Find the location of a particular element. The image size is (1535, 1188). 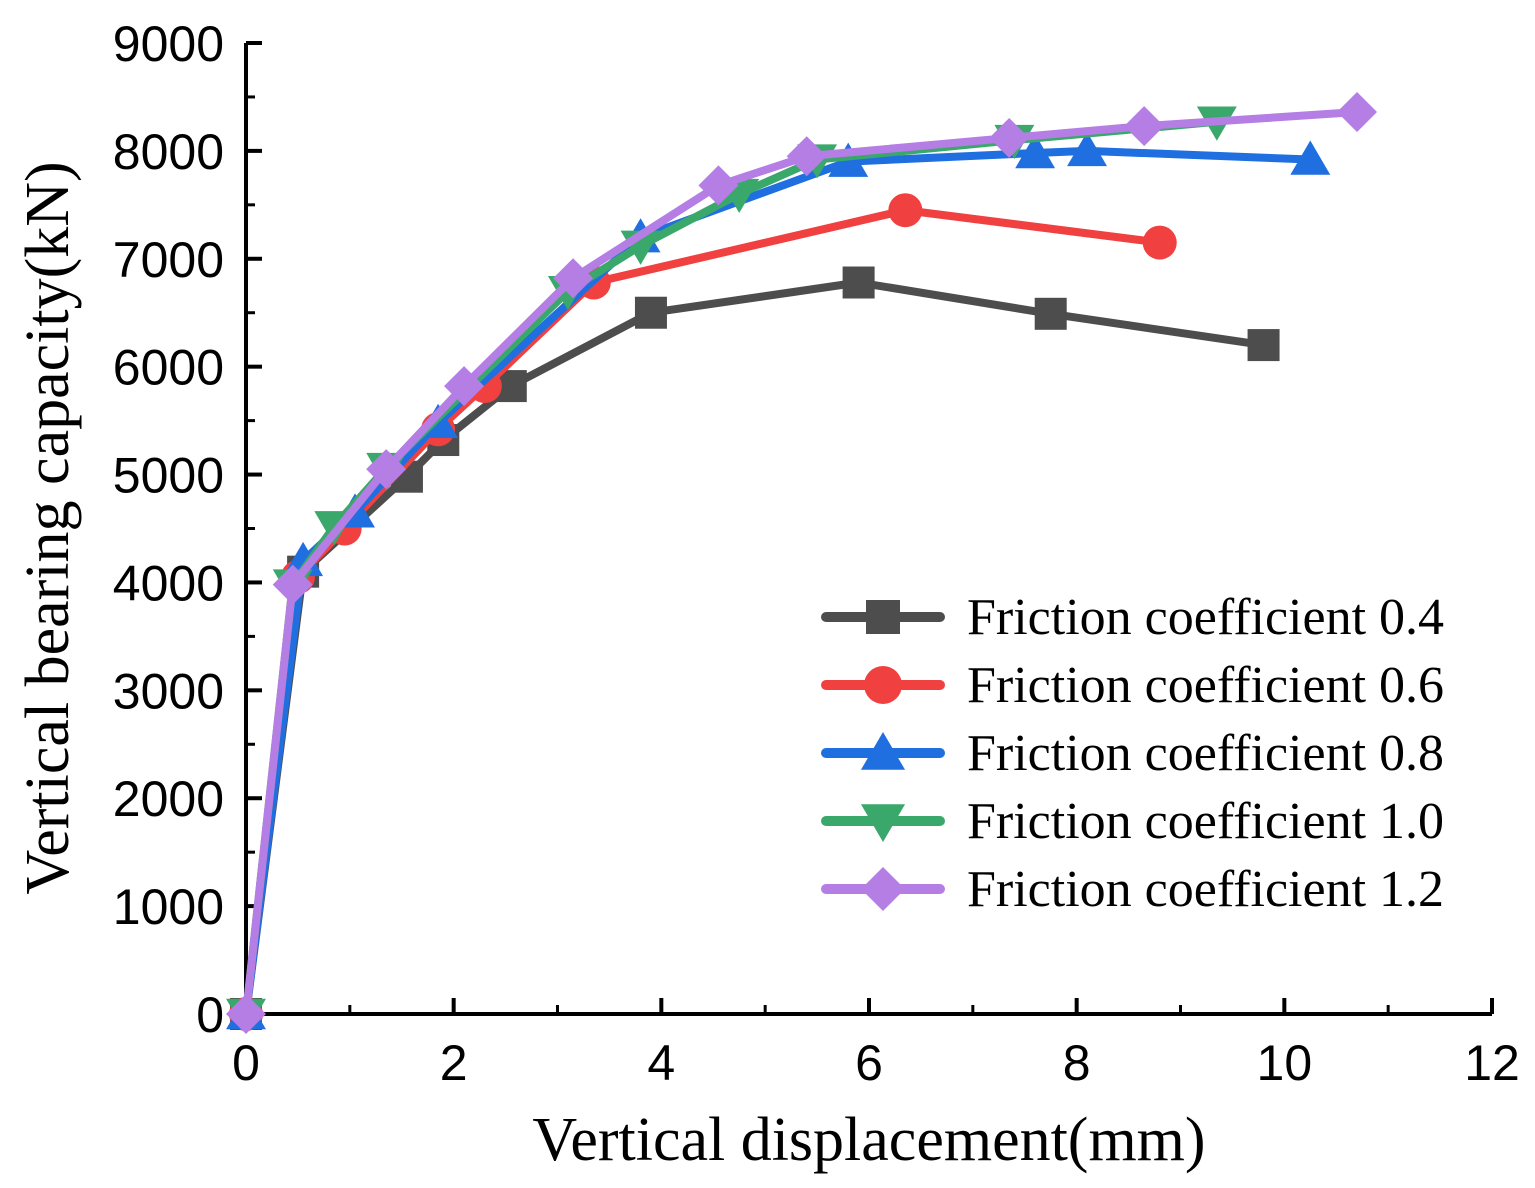

legend-item: Friction coefficient 0.4 is located at coordinates (1132, 617).